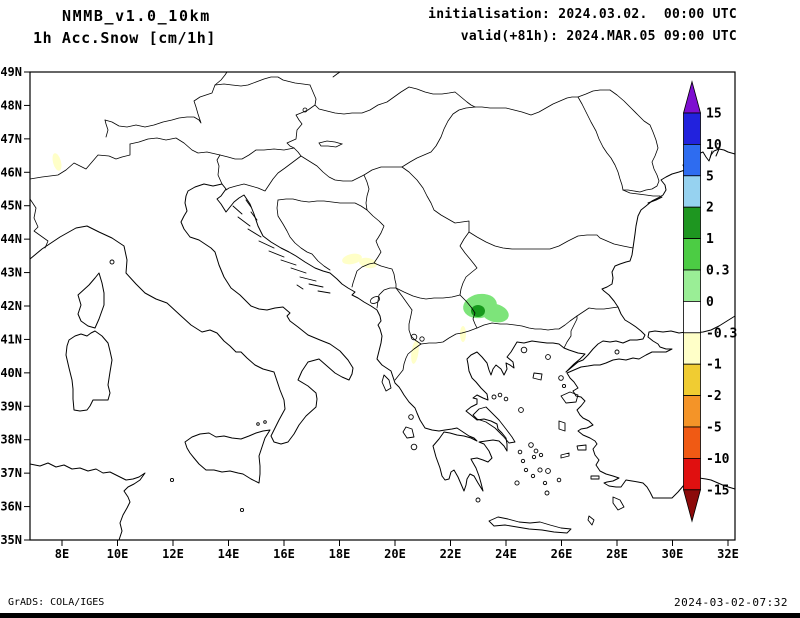 The image size is (800, 618). I want to click on border-bulgaria-greece, so click(527, 323).